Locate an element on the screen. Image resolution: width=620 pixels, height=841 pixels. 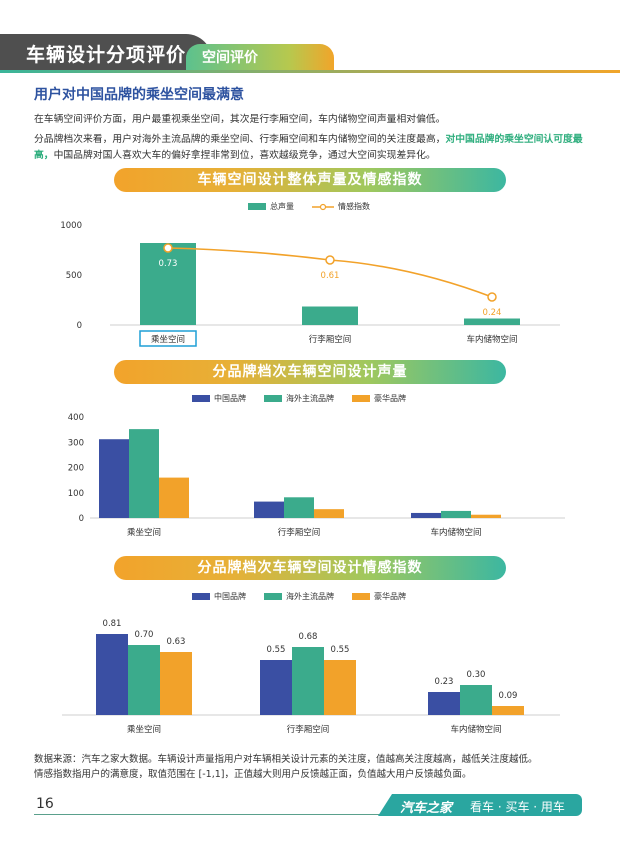
y-tick-label: 400 is located at coordinates (76, 418).